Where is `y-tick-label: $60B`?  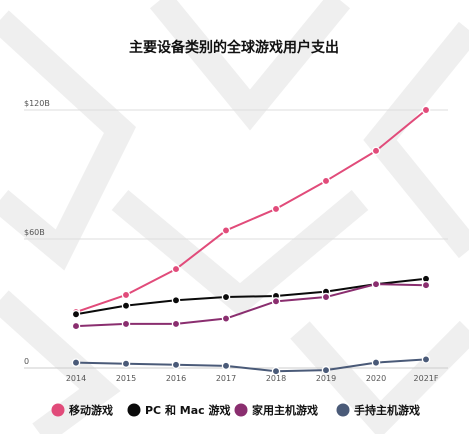
y-tick-label: $60B is located at coordinates (34, 232).